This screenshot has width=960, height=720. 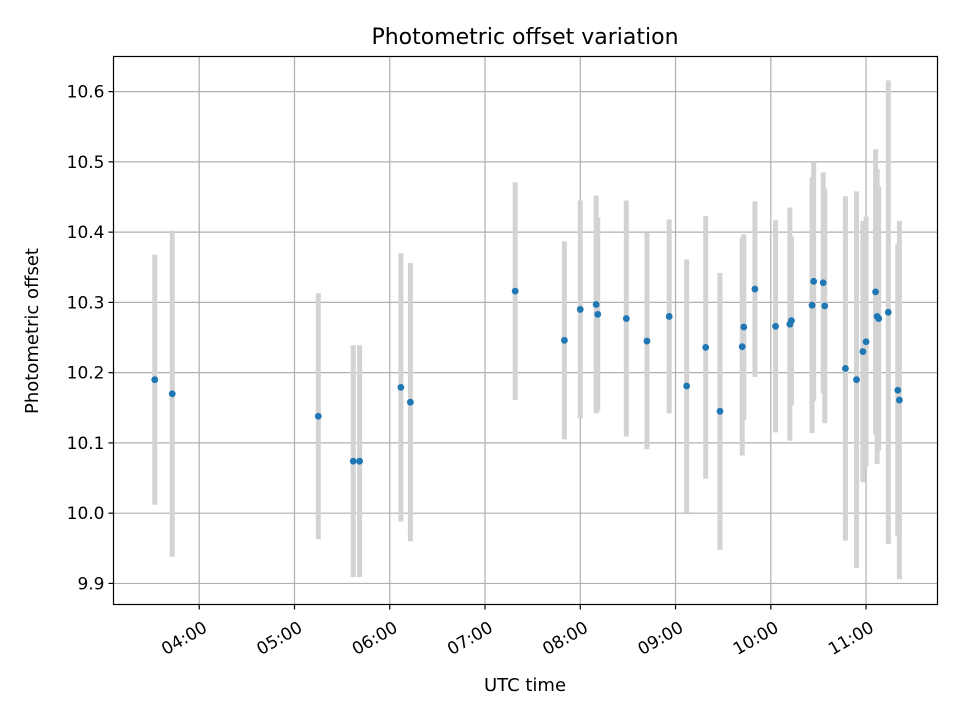 I want to click on chart-title: Photometric offset variation, so click(x=524, y=37).